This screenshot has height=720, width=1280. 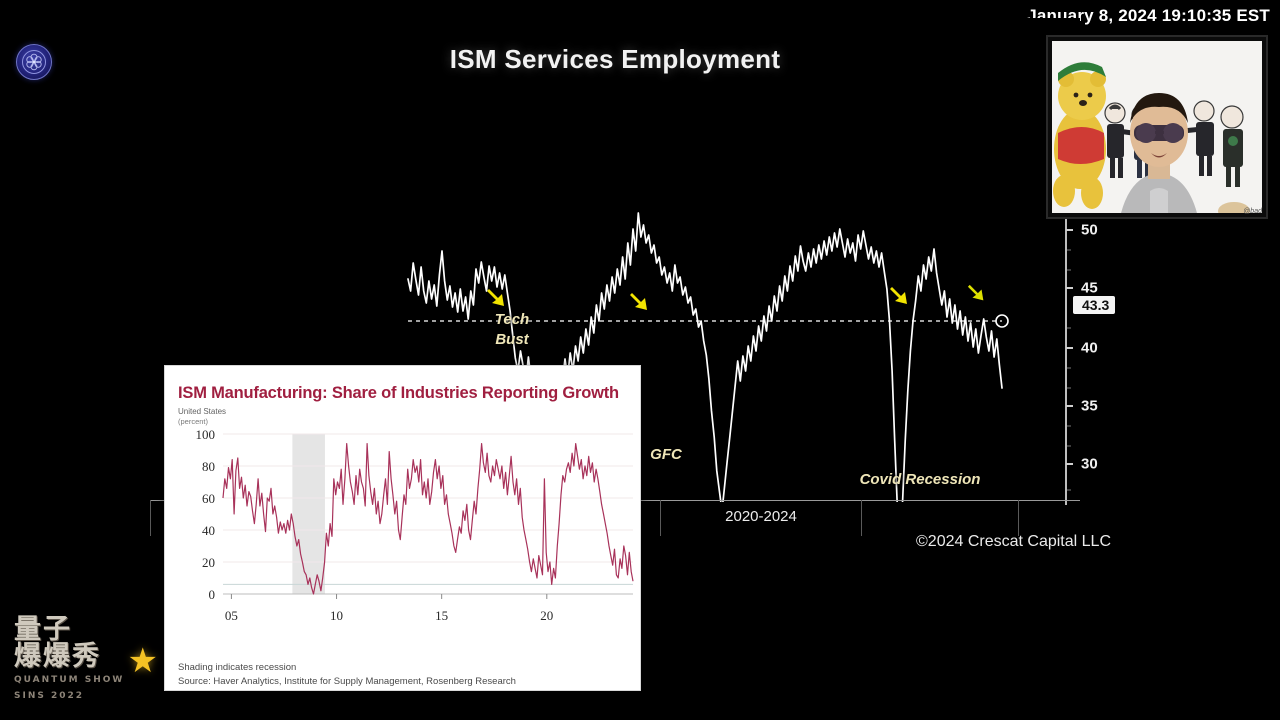 I want to click on inset-series-line, so click(x=428, y=519).